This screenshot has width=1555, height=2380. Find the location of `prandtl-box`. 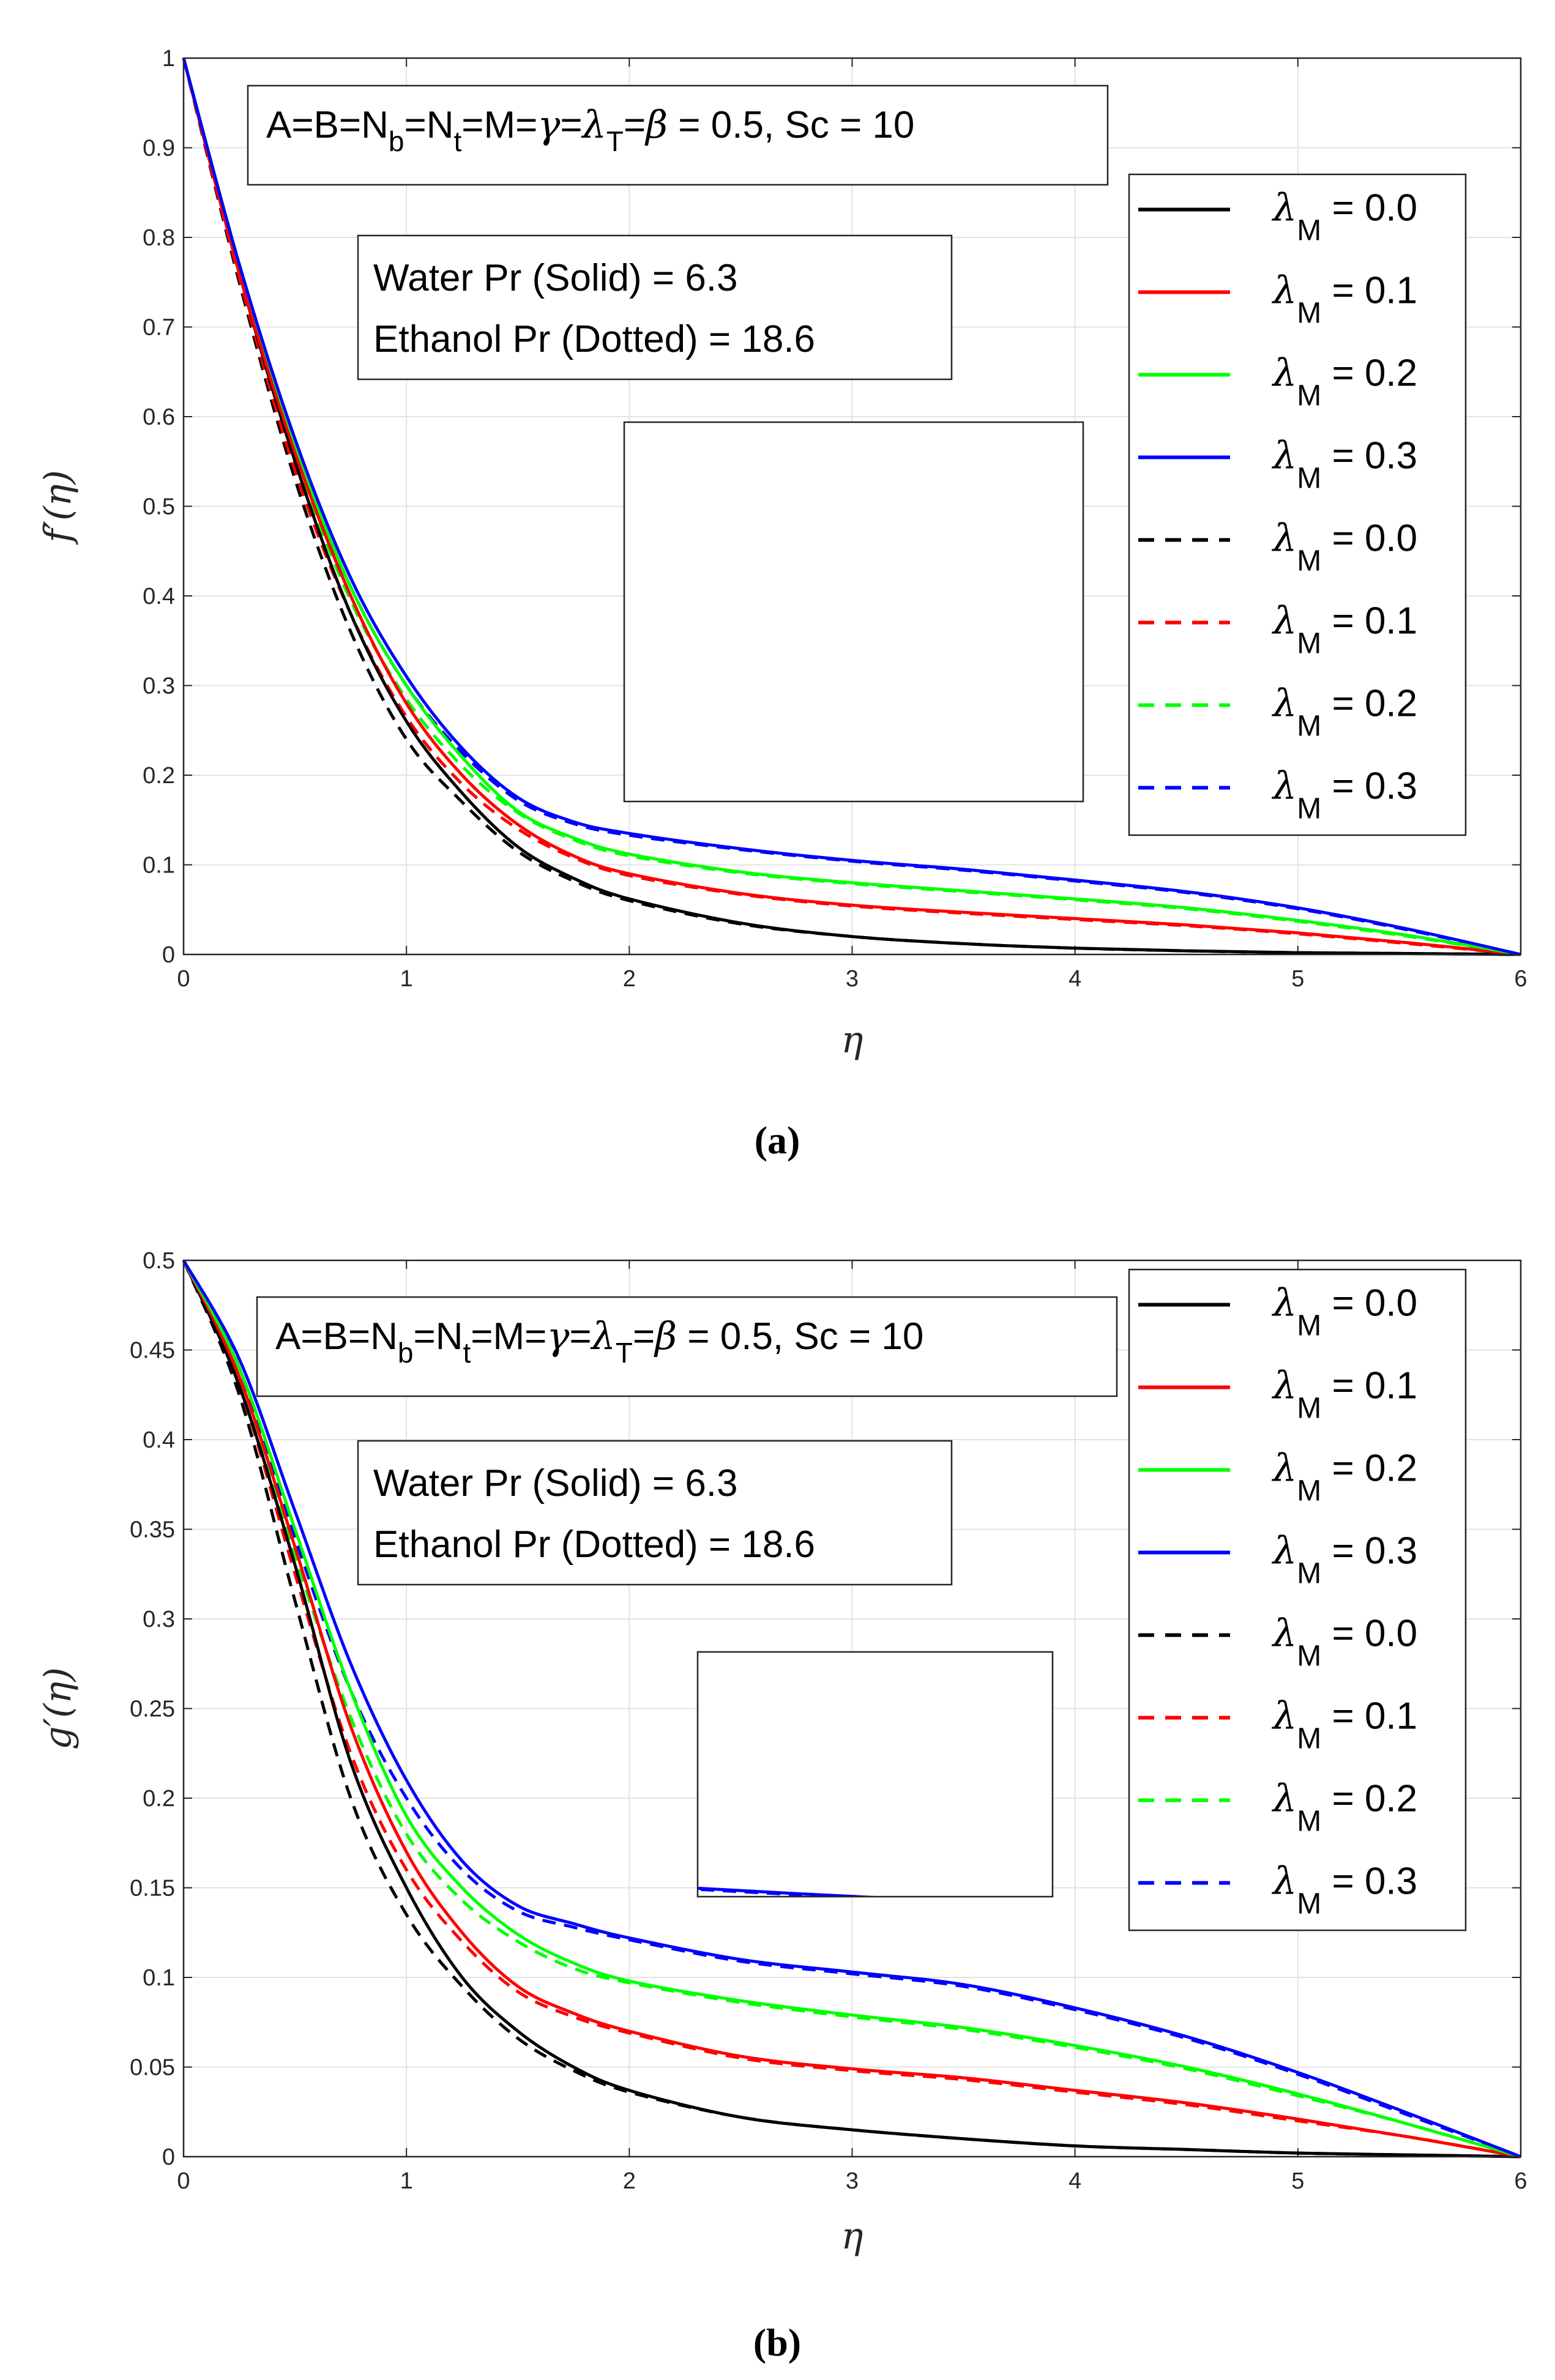

prandtl-box is located at coordinates (655, 1513).